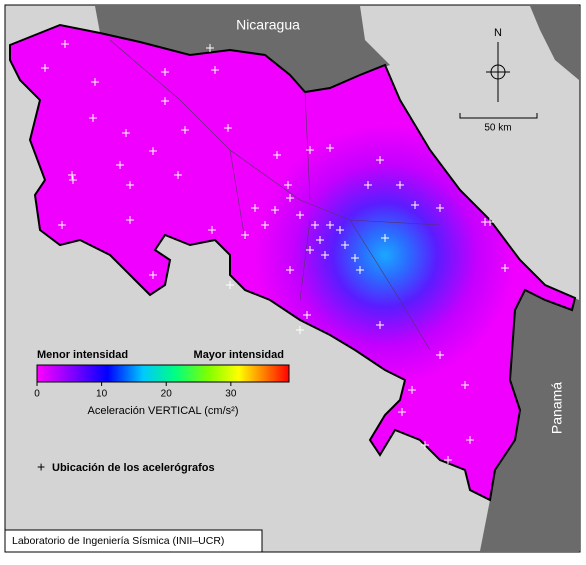 The width and height of the screenshot is (586, 565). What do you see at coordinates (41, 467) in the screenshot?
I see `legend-symbol: +` at bounding box center [41, 467].